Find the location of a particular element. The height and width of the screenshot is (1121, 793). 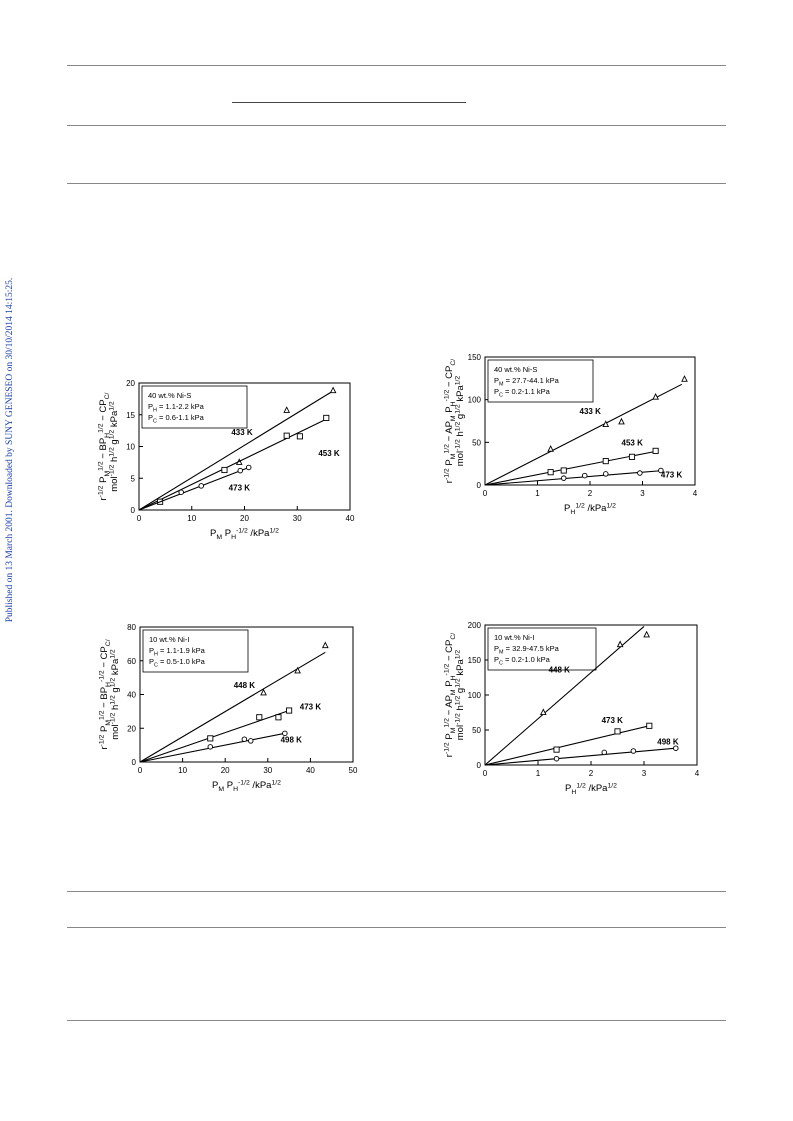

x-tick-label: 3 is located at coordinates (644, 773).